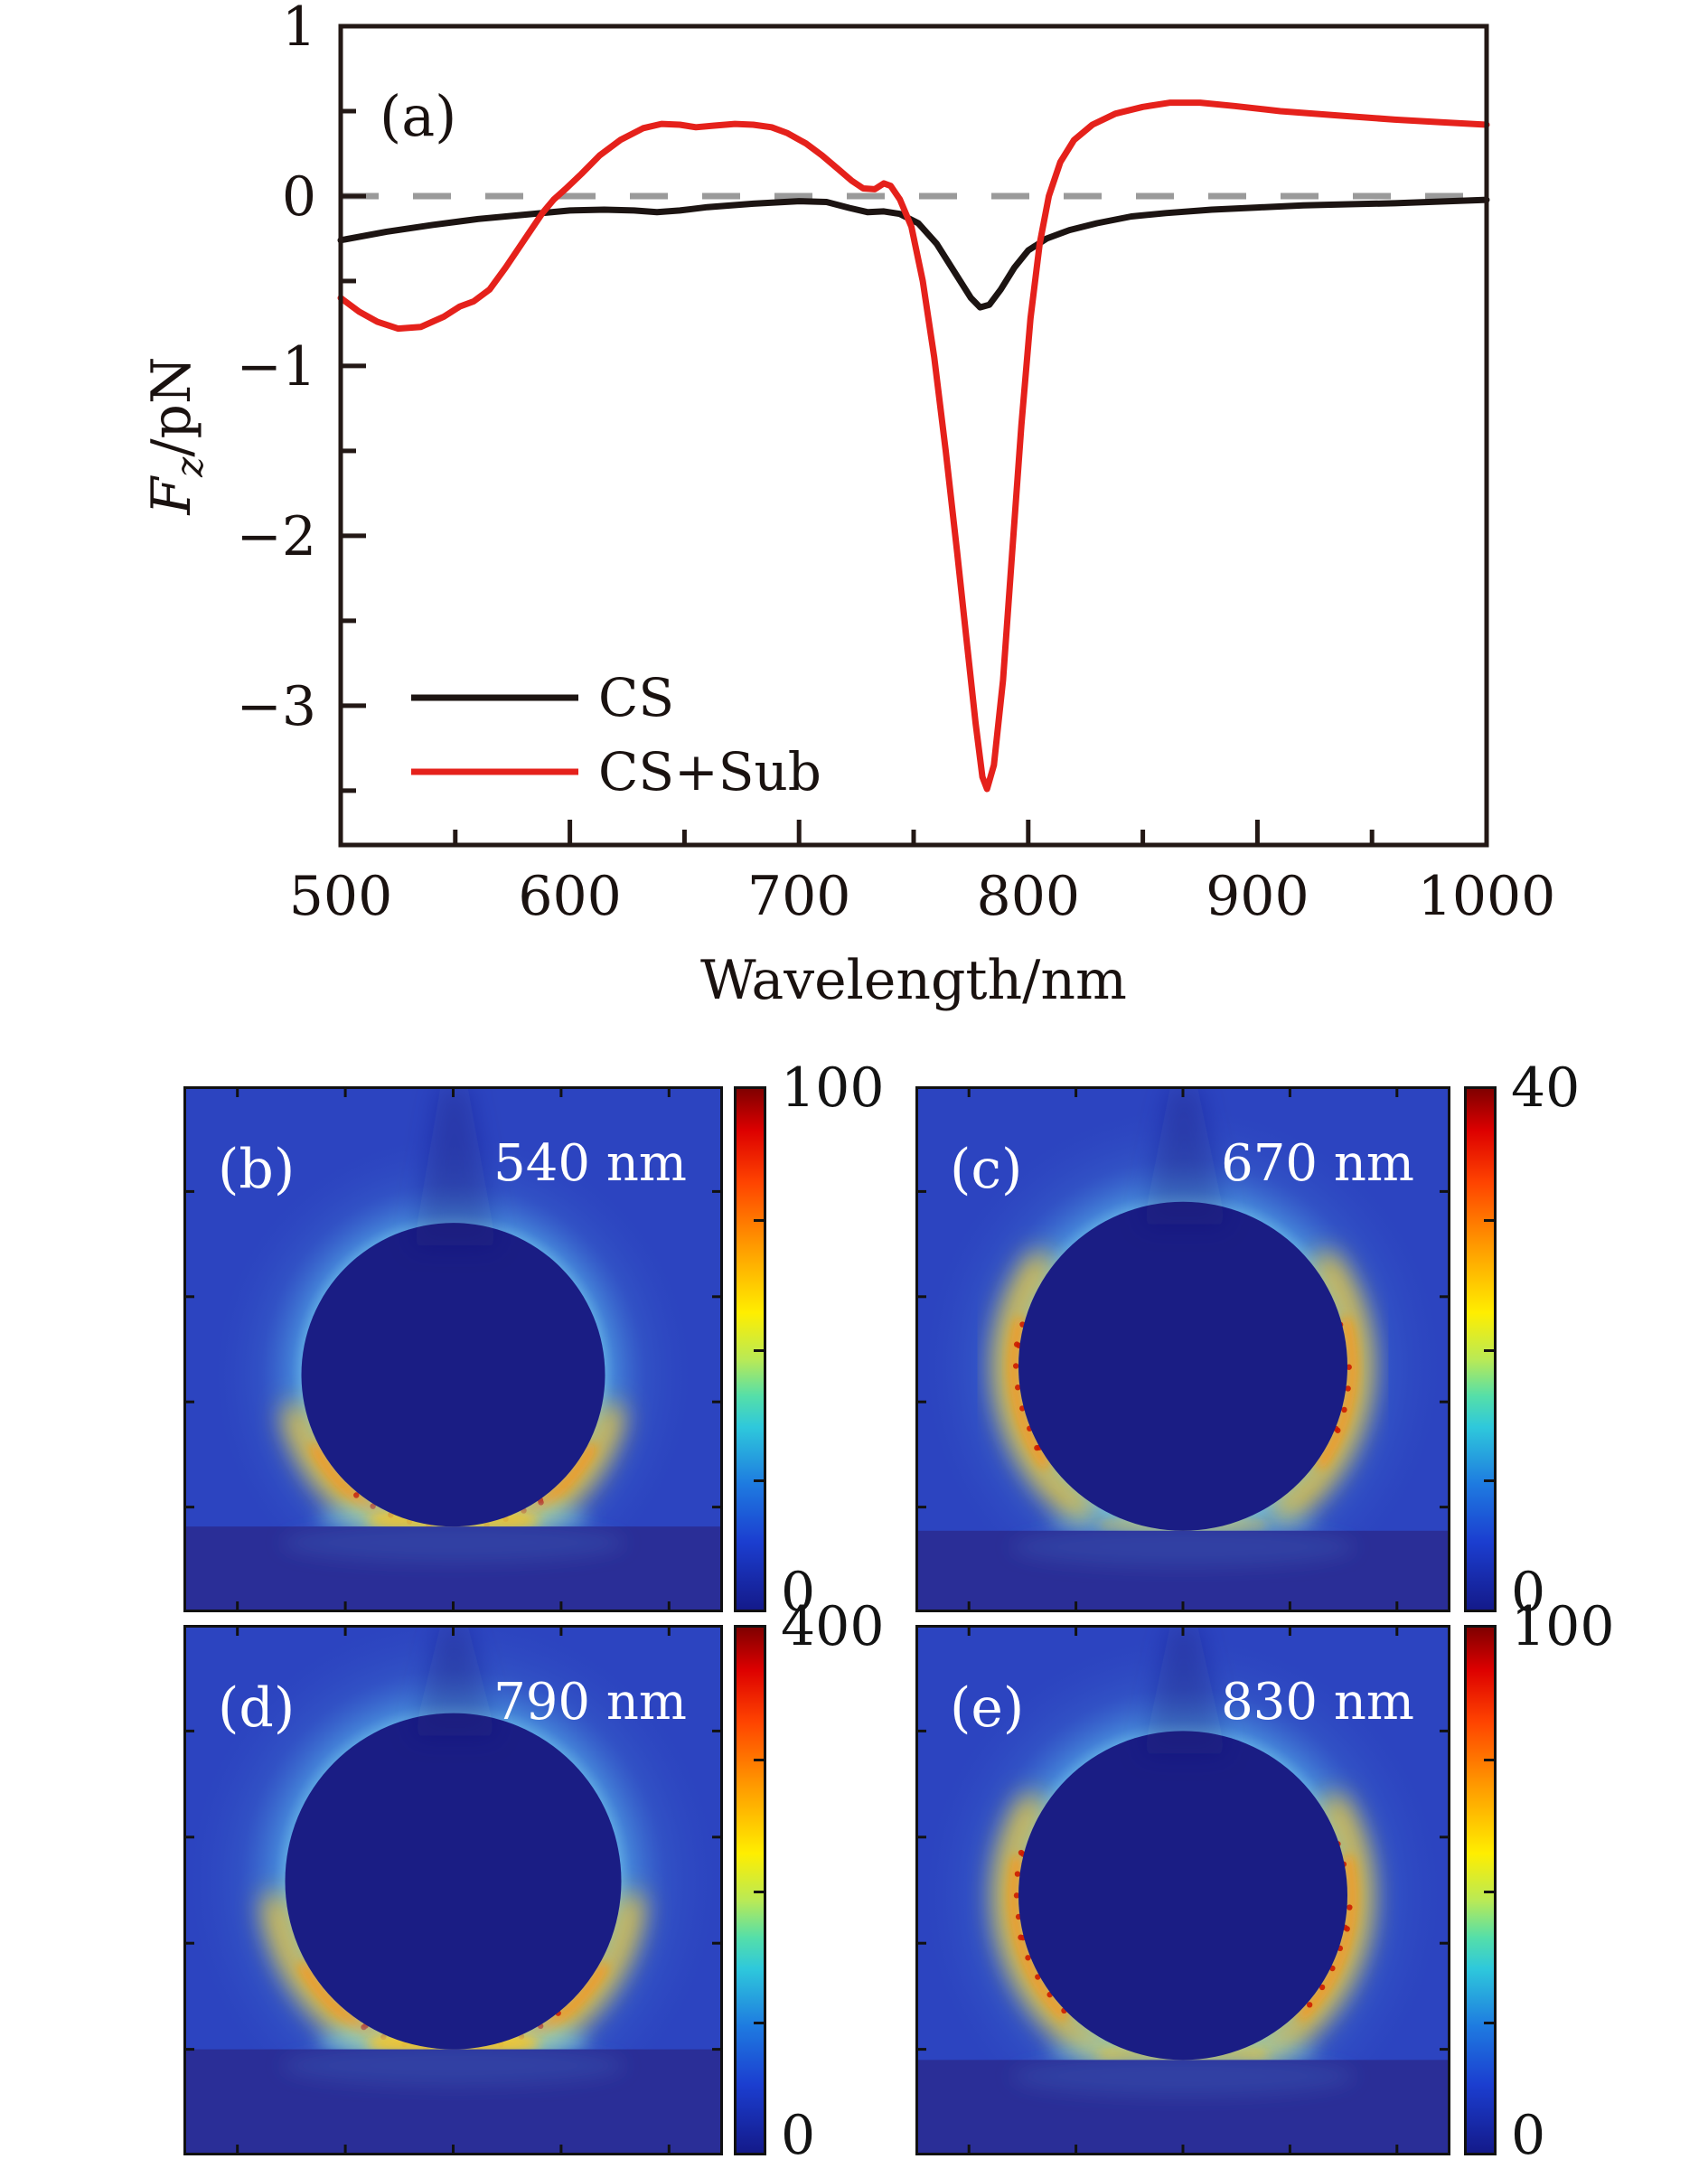  What do you see at coordinates (341, 896) in the screenshot?
I see `x-tick-label: 500` at bounding box center [341, 896].